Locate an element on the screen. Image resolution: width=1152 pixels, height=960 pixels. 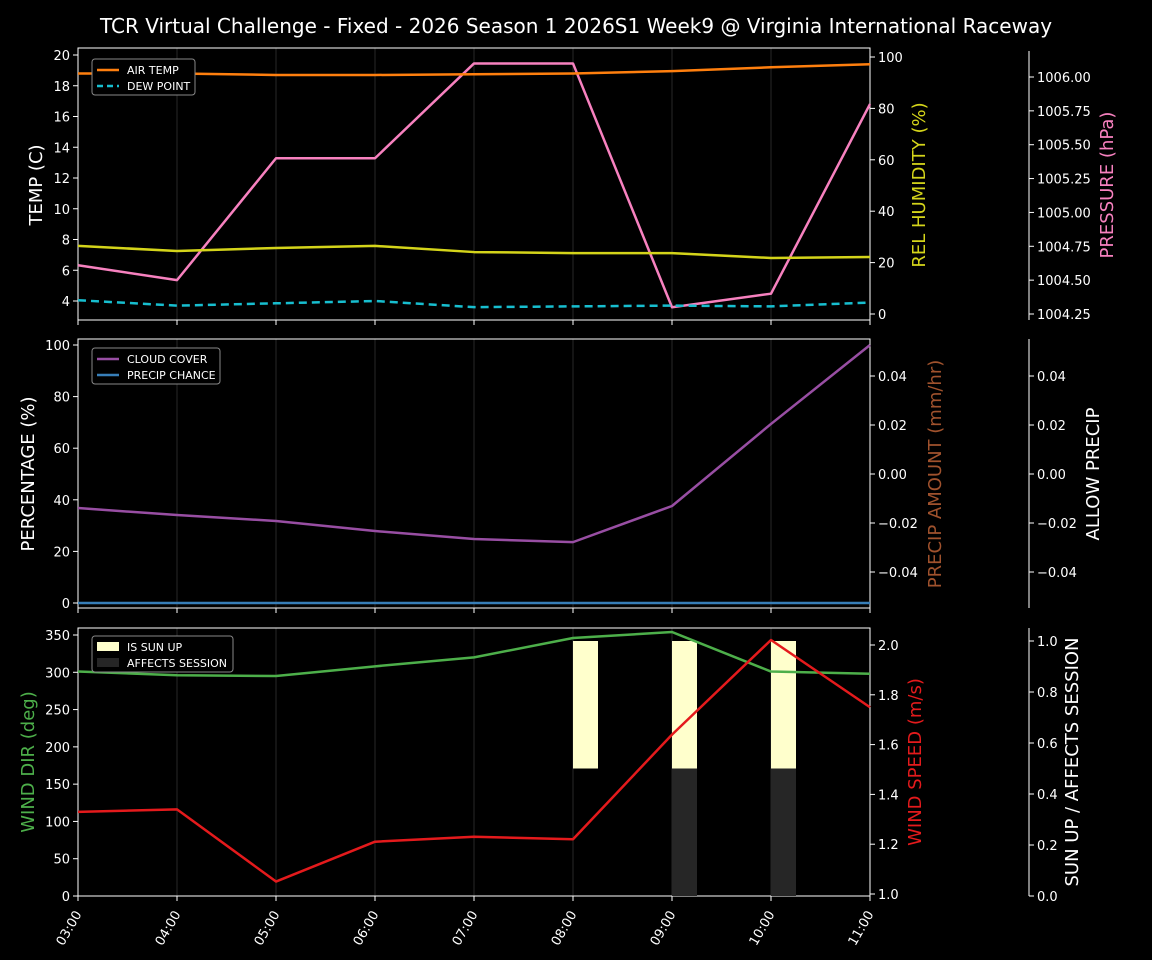
tick-label: 1005.50 is located at coordinates (1064, 146).